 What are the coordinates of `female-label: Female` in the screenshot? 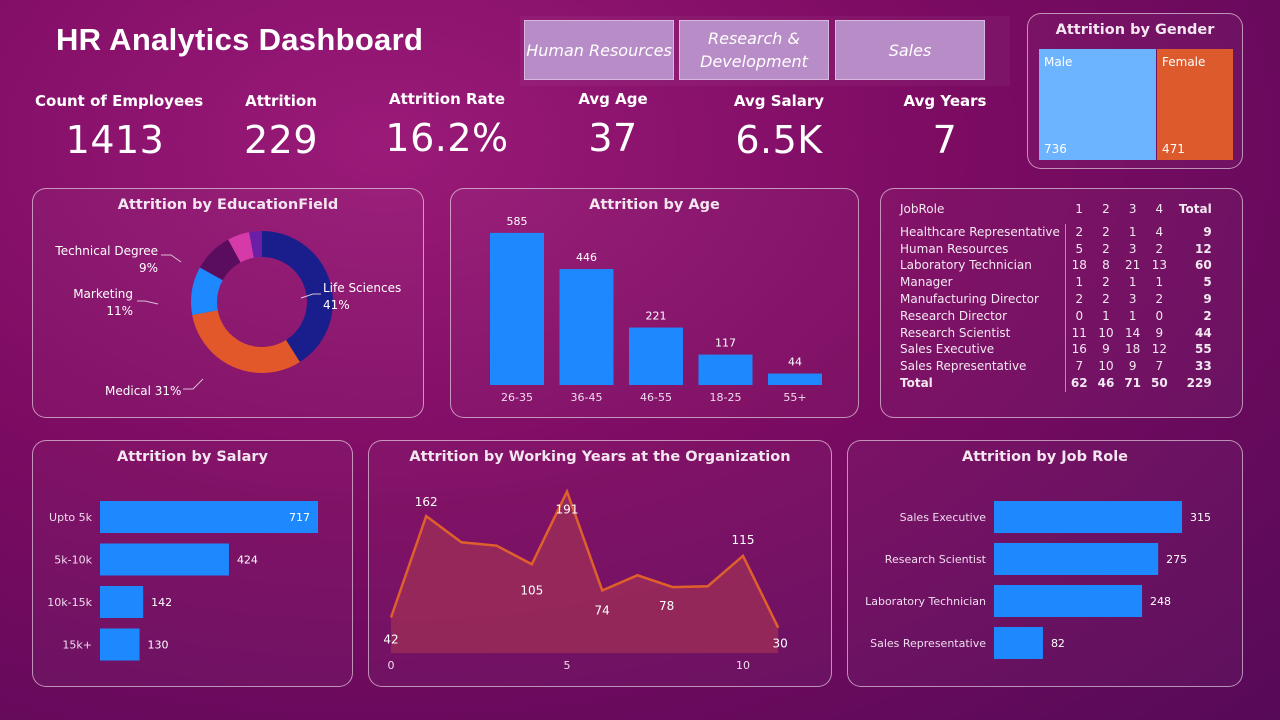 It's located at (1184, 62).